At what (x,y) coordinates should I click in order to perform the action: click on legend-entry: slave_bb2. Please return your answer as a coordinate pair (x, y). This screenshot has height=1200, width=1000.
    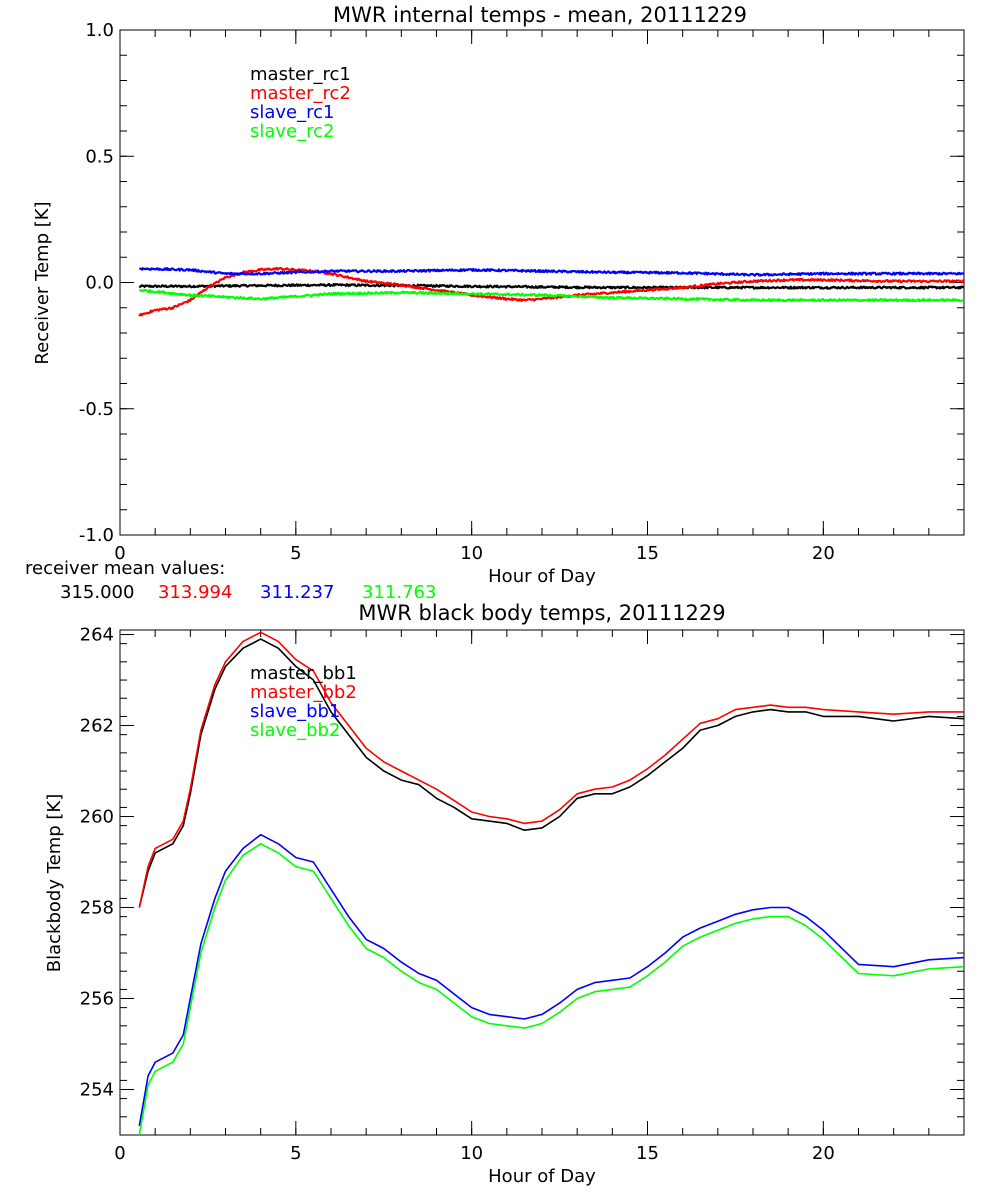
    Looking at the image, I should click on (295, 730).